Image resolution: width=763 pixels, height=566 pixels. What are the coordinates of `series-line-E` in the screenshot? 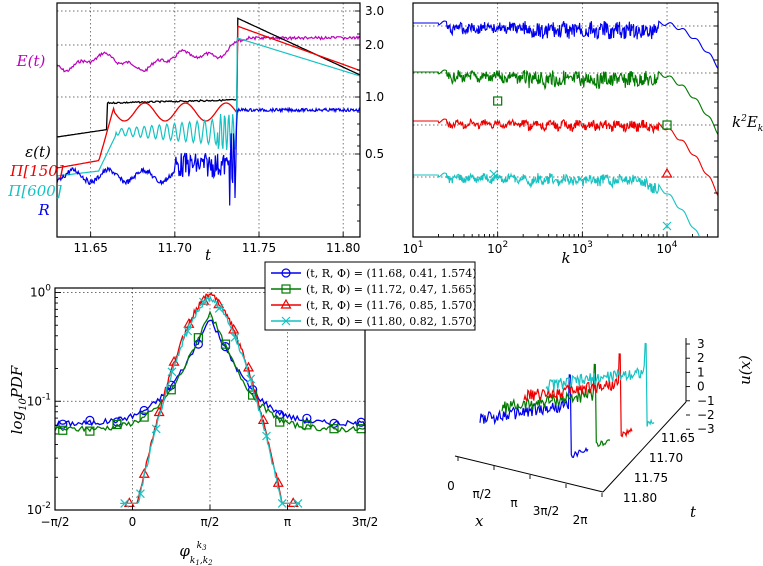 It's located at (208, 54).